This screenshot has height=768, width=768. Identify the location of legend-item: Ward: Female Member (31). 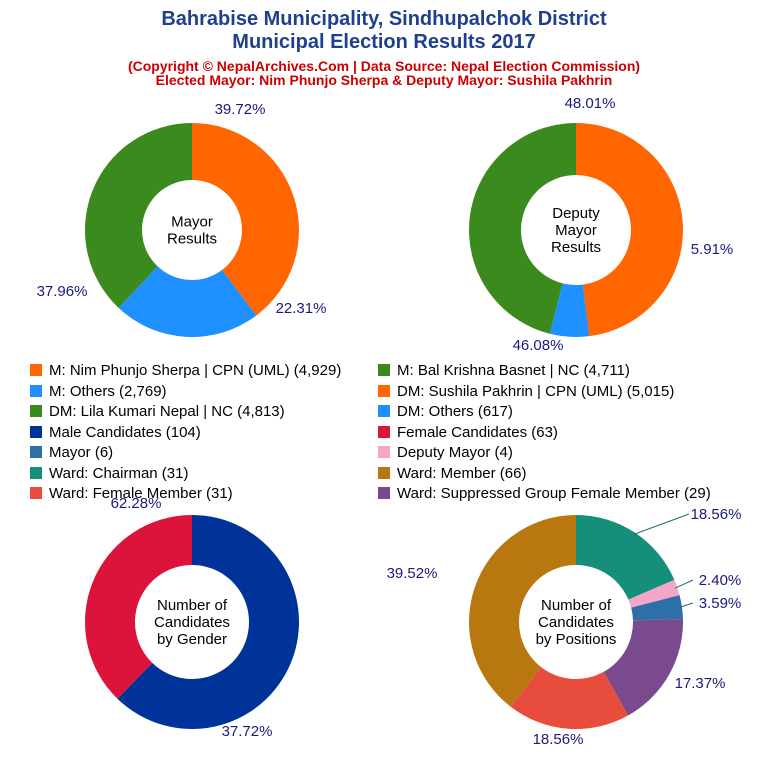
(131, 494).